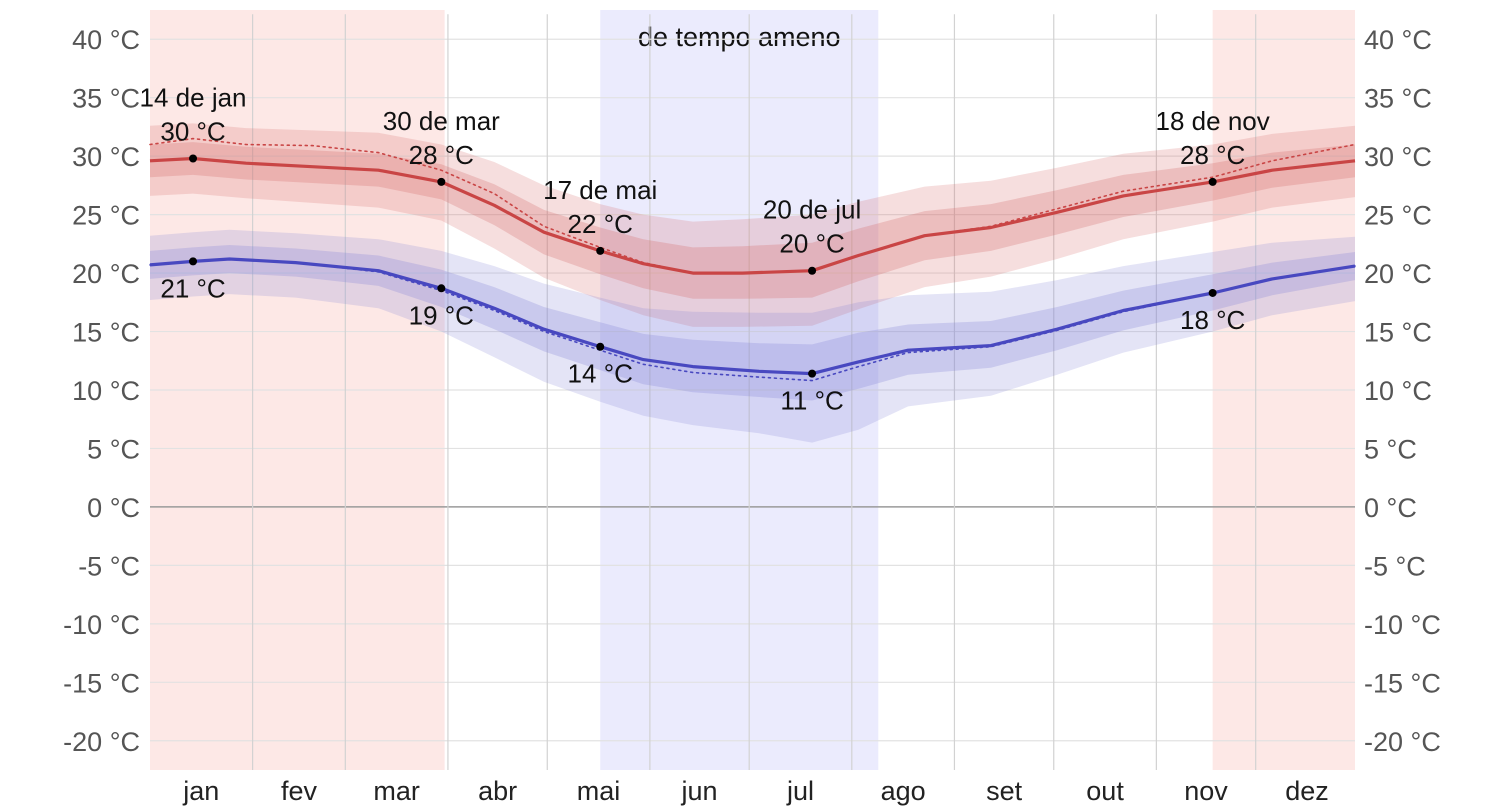 Image resolution: width=1499 pixels, height=811 pixels. I want to click on annotation-value: 11 °C, so click(811, 401).